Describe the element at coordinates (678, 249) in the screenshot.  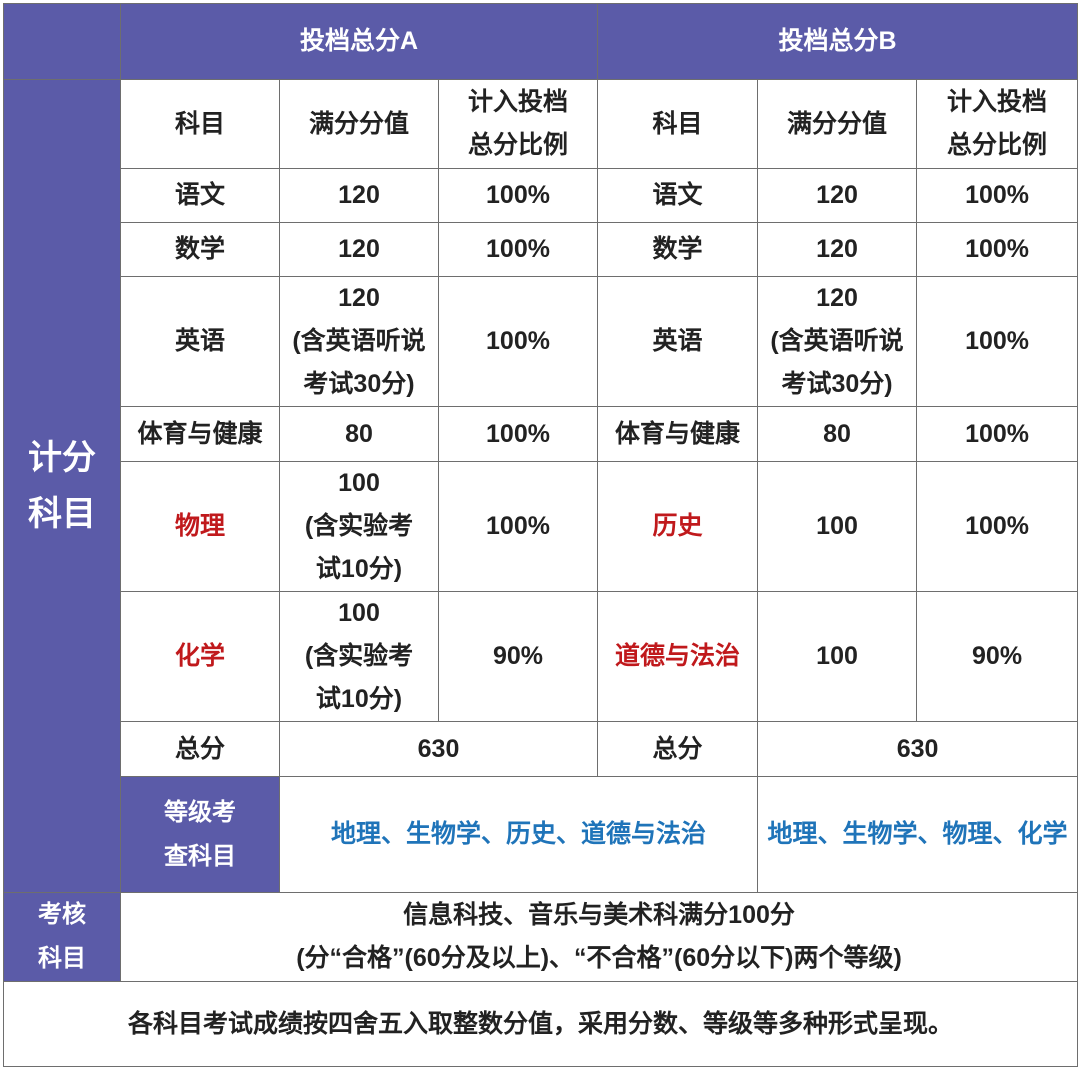
I see `subject-b: 数学` at that location.